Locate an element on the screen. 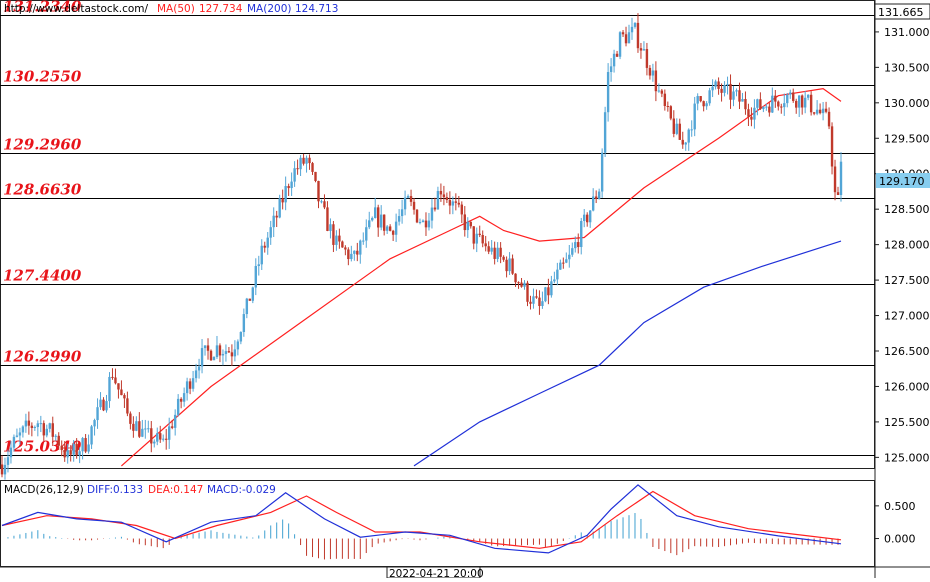 The image size is (930, 582). current-price-badge-text: 129.170 is located at coordinates (902, 181).